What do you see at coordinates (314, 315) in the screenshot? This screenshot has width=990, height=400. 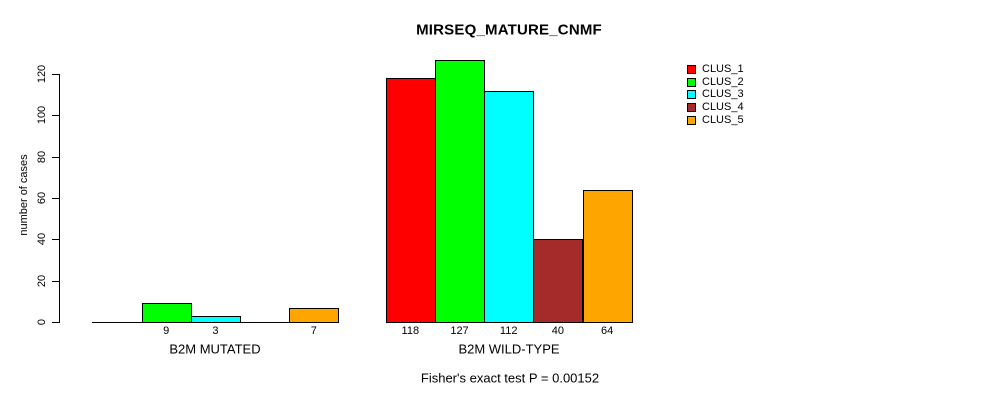 I see `bar-clus_5-group1` at bounding box center [314, 315].